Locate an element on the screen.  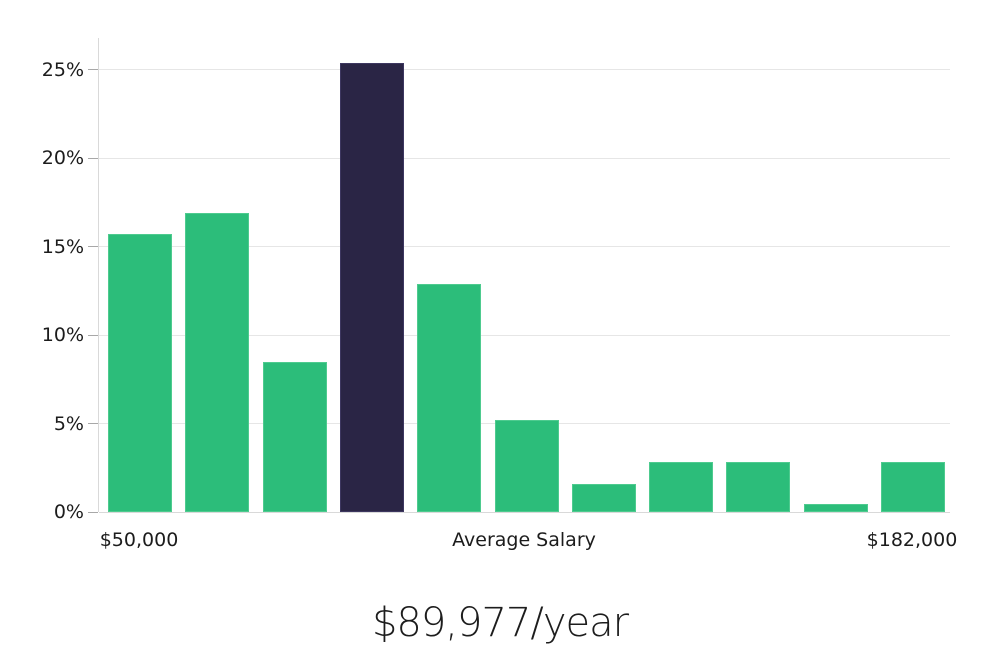
x-axis-label-average-salary: Average Salary is located at coordinates (524, 540).